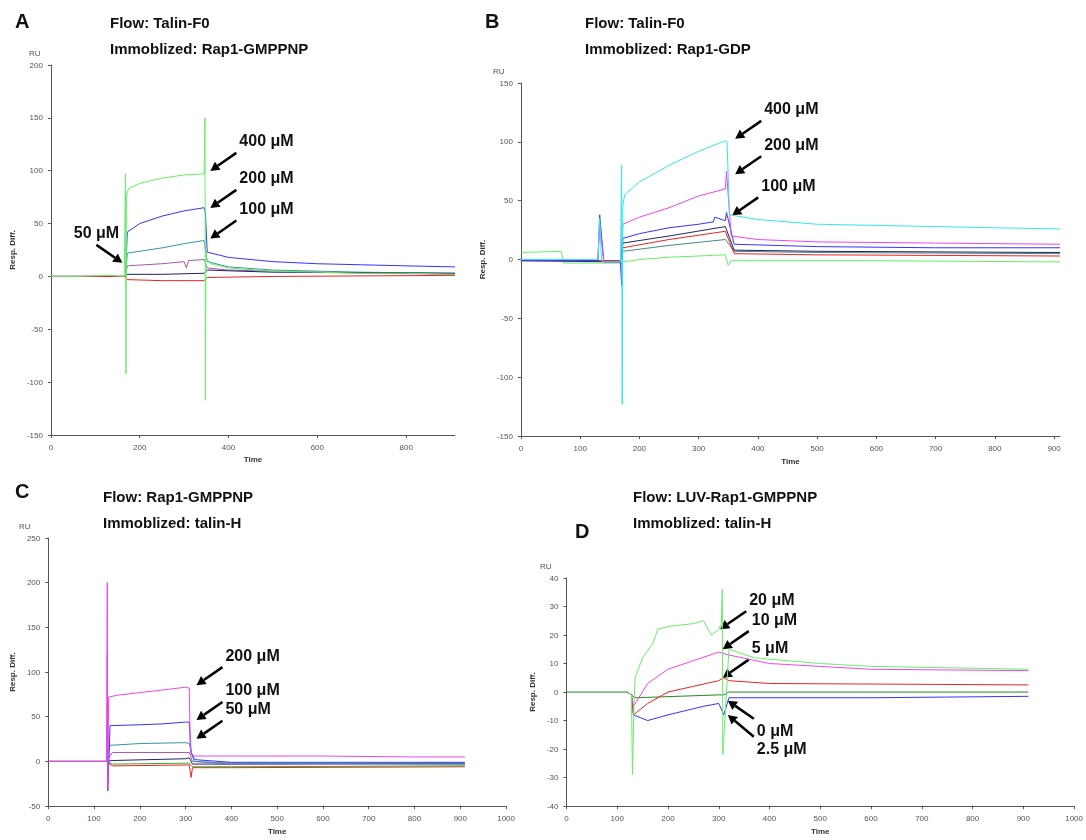 Image resolution: width=1086 pixels, height=840 pixels. Describe the element at coordinates (770, 648) in the screenshot. I see `annotation: 5 μM` at that location.